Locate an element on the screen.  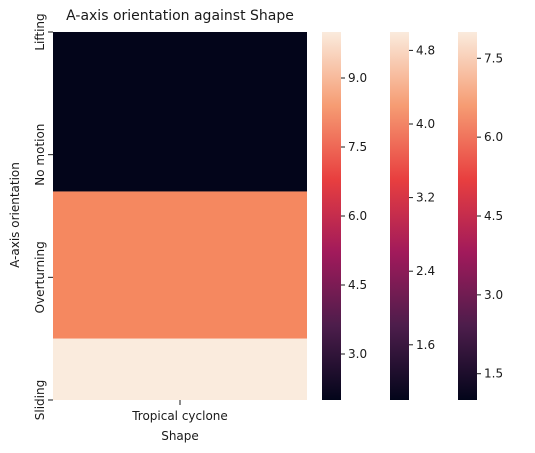
colorbar-tick-label: 3.2 is located at coordinates (425, 198).